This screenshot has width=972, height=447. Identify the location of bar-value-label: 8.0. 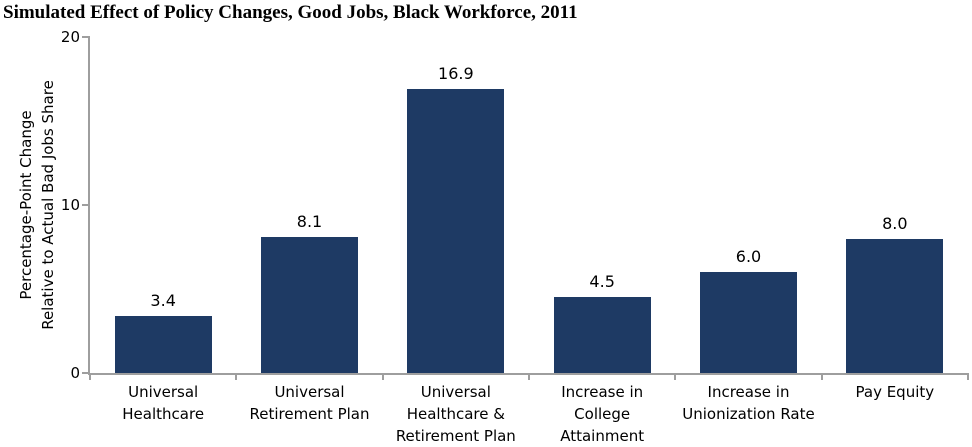
(895, 223).